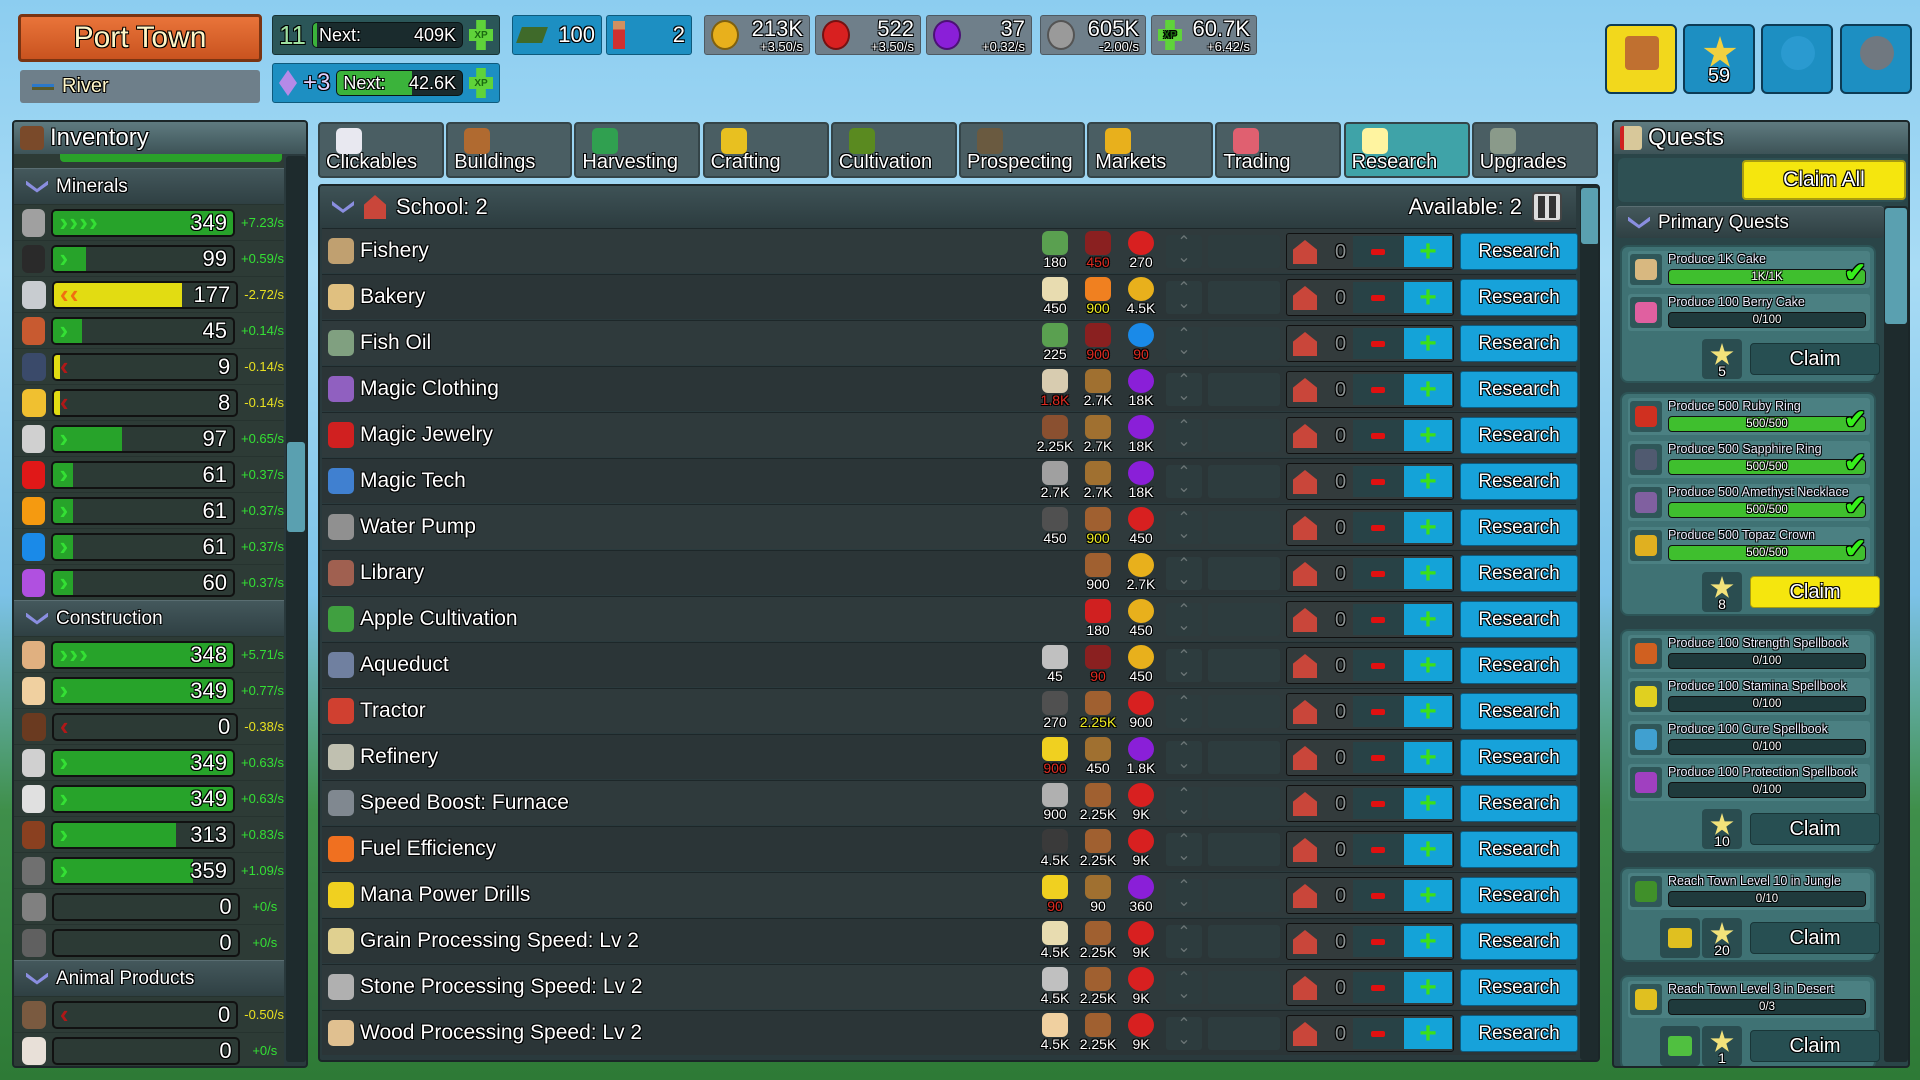 The height and width of the screenshot is (1080, 1920). I want to click on research-scrollbar, so click(1589, 623).